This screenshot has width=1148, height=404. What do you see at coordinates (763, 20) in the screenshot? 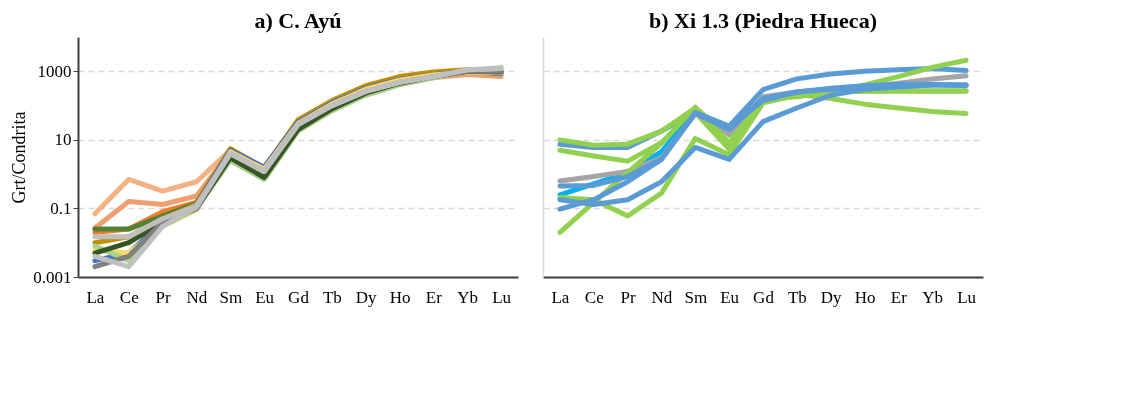
I see `chart-title: b) Xi 1.3 (Piedra Hueca)` at bounding box center [763, 20].